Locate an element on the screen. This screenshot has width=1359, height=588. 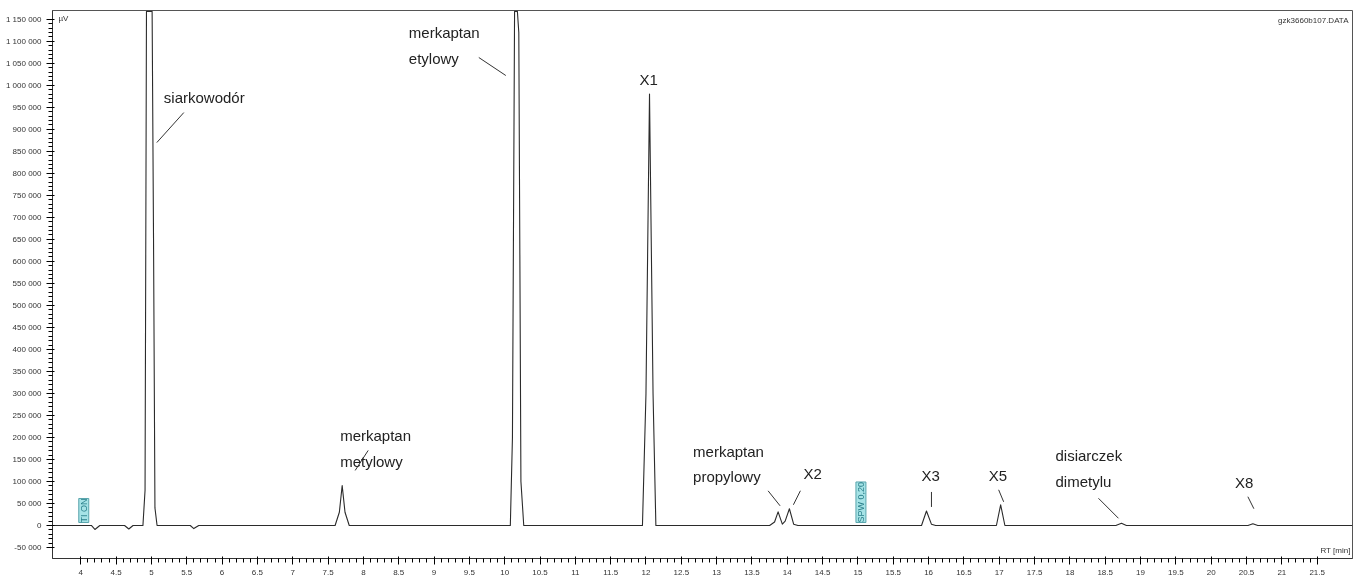
annotation: TI ON is located at coordinates (83, 510).